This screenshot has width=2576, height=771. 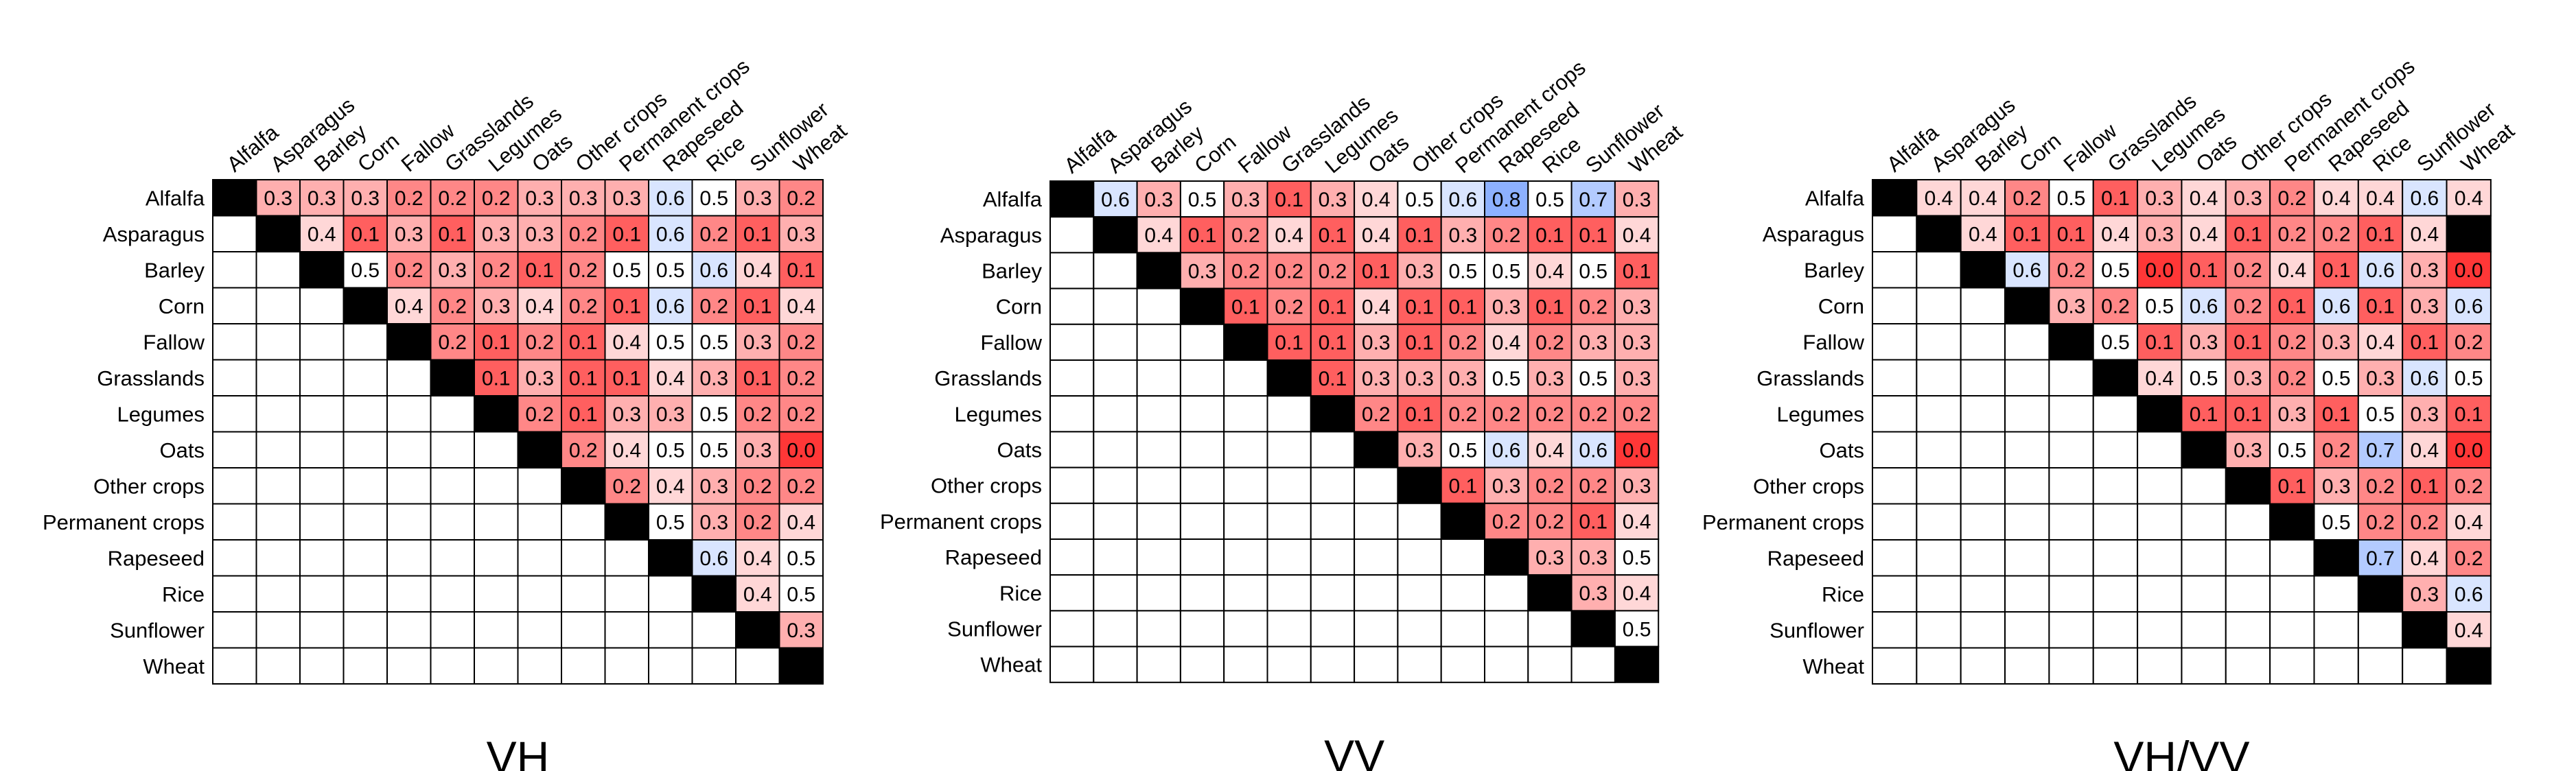 I want to click on row-tick-label: Rapeseed, so click(x=156, y=558).